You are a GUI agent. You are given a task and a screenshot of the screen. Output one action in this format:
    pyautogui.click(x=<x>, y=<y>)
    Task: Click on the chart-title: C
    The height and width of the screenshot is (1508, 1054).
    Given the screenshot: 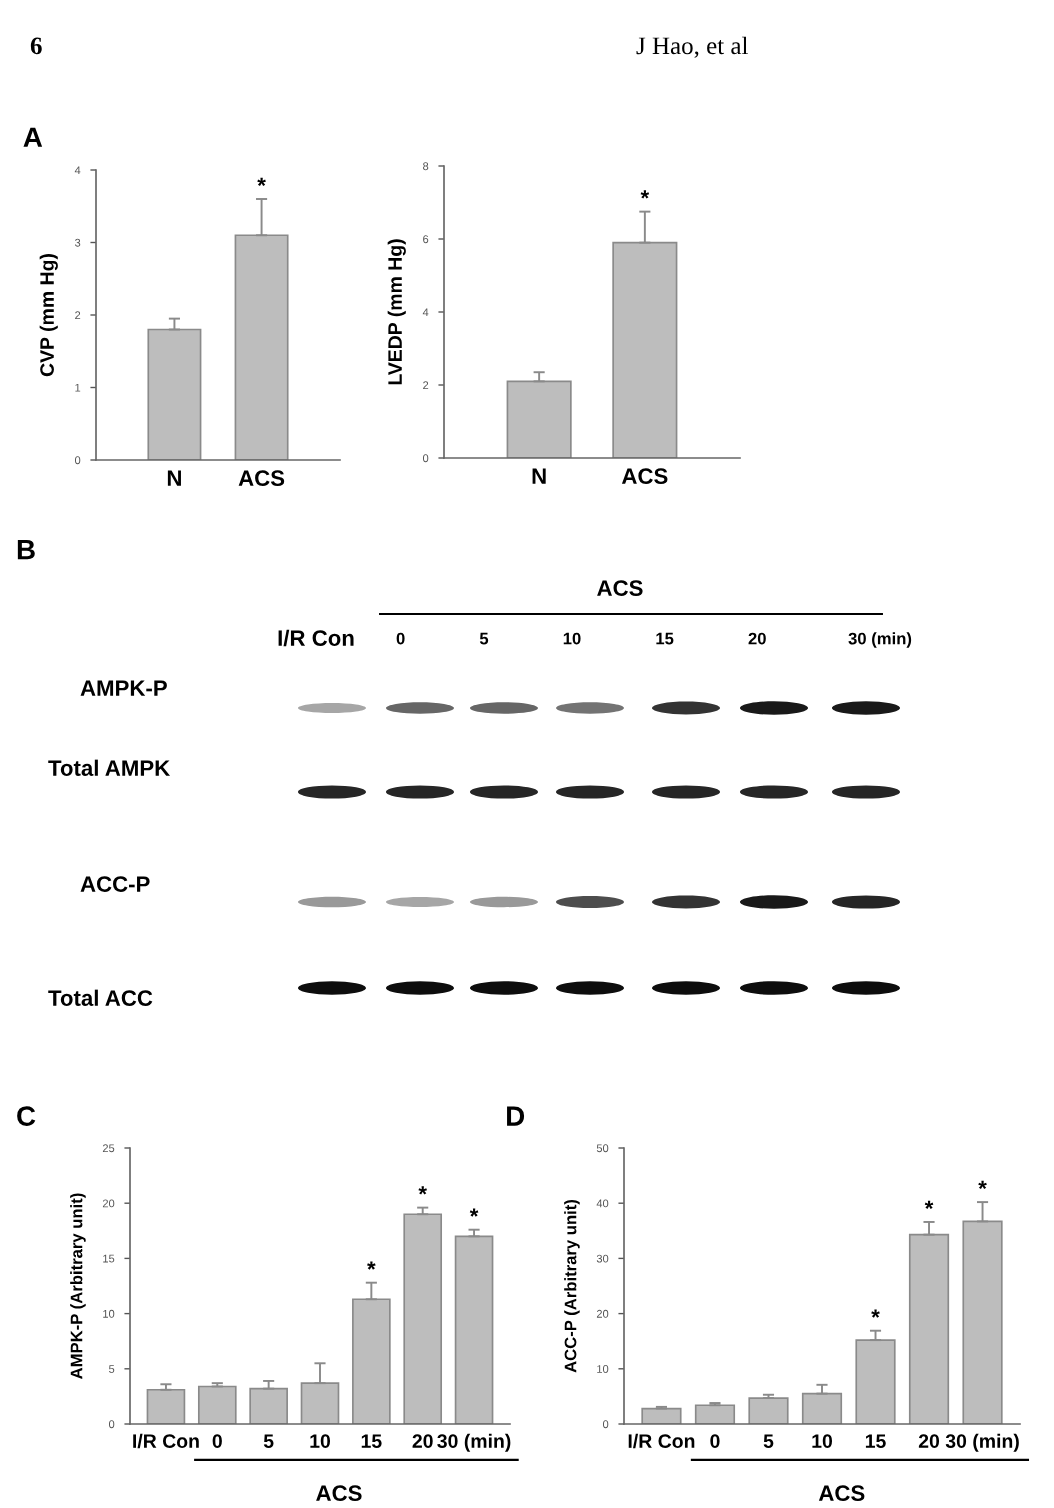 What is the action you would take?
    pyautogui.click(x=26, y=1116)
    